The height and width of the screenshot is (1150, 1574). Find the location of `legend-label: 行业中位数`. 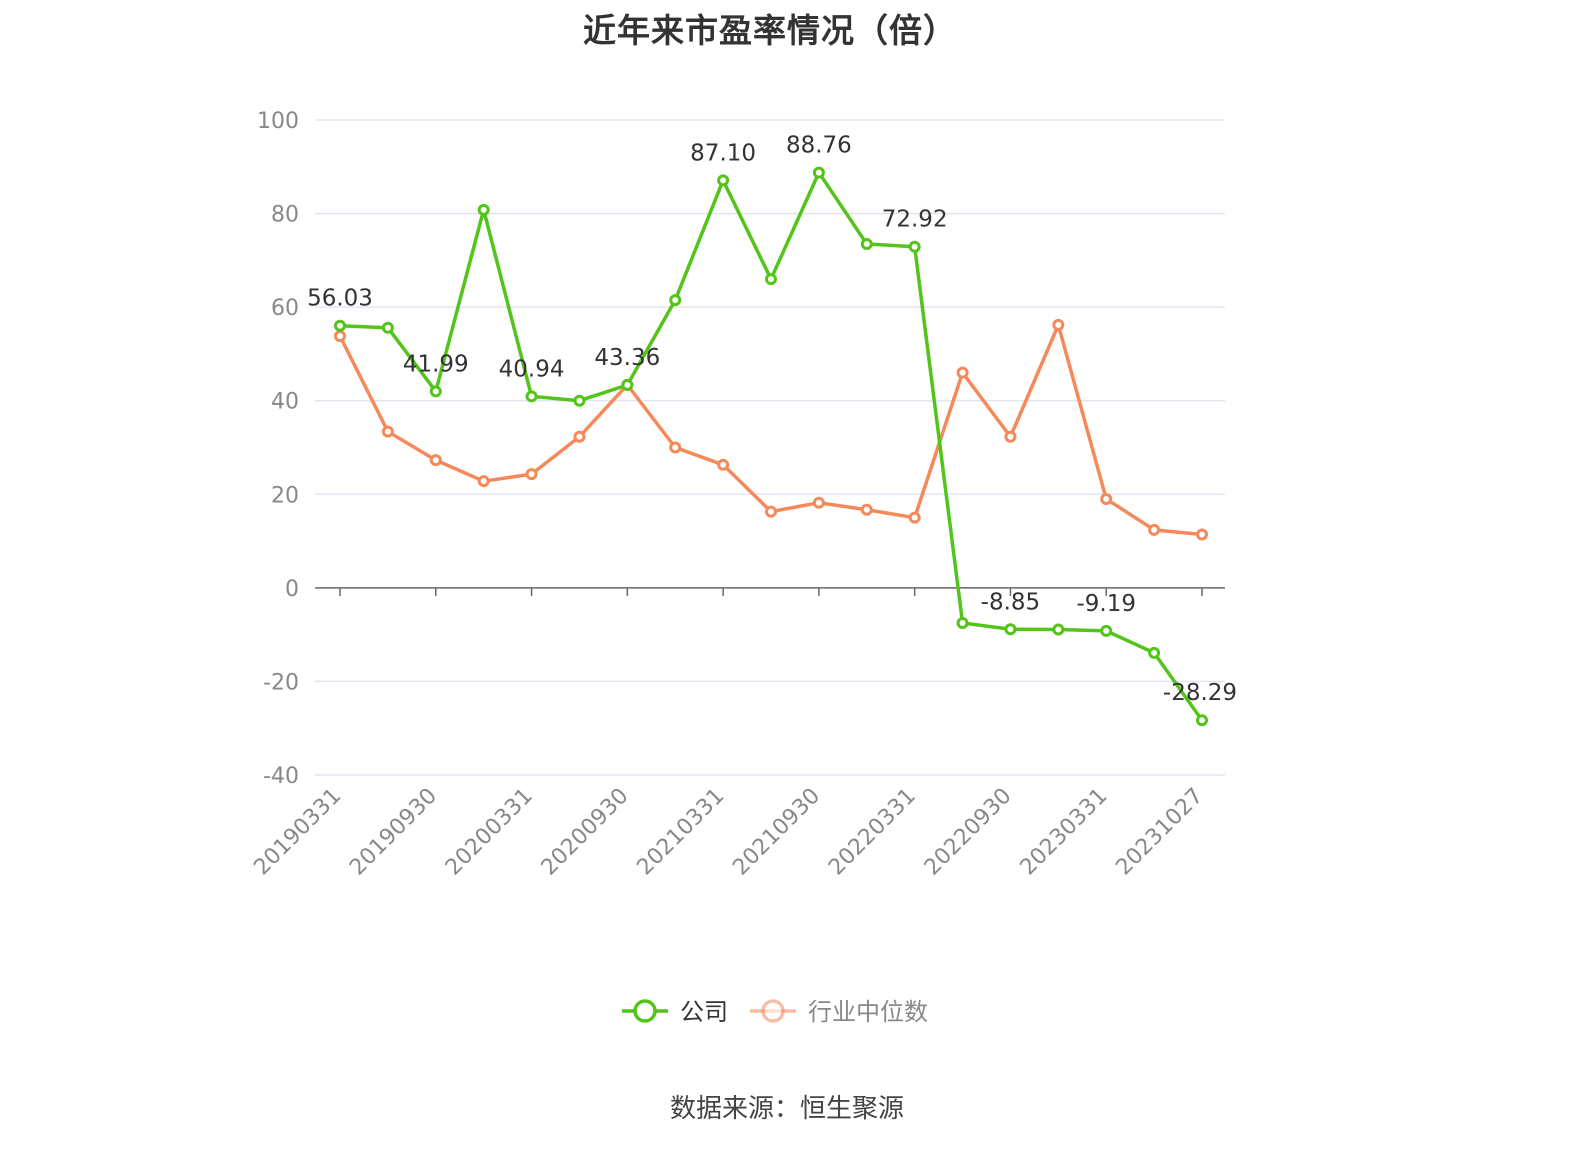

legend-label: 行业中位数 is located at coordinates (868, 1012).